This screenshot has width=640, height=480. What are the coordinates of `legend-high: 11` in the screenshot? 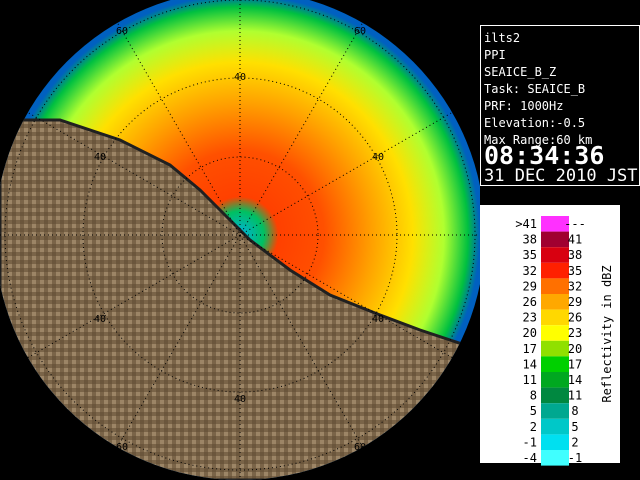 It's located at (575, 396).